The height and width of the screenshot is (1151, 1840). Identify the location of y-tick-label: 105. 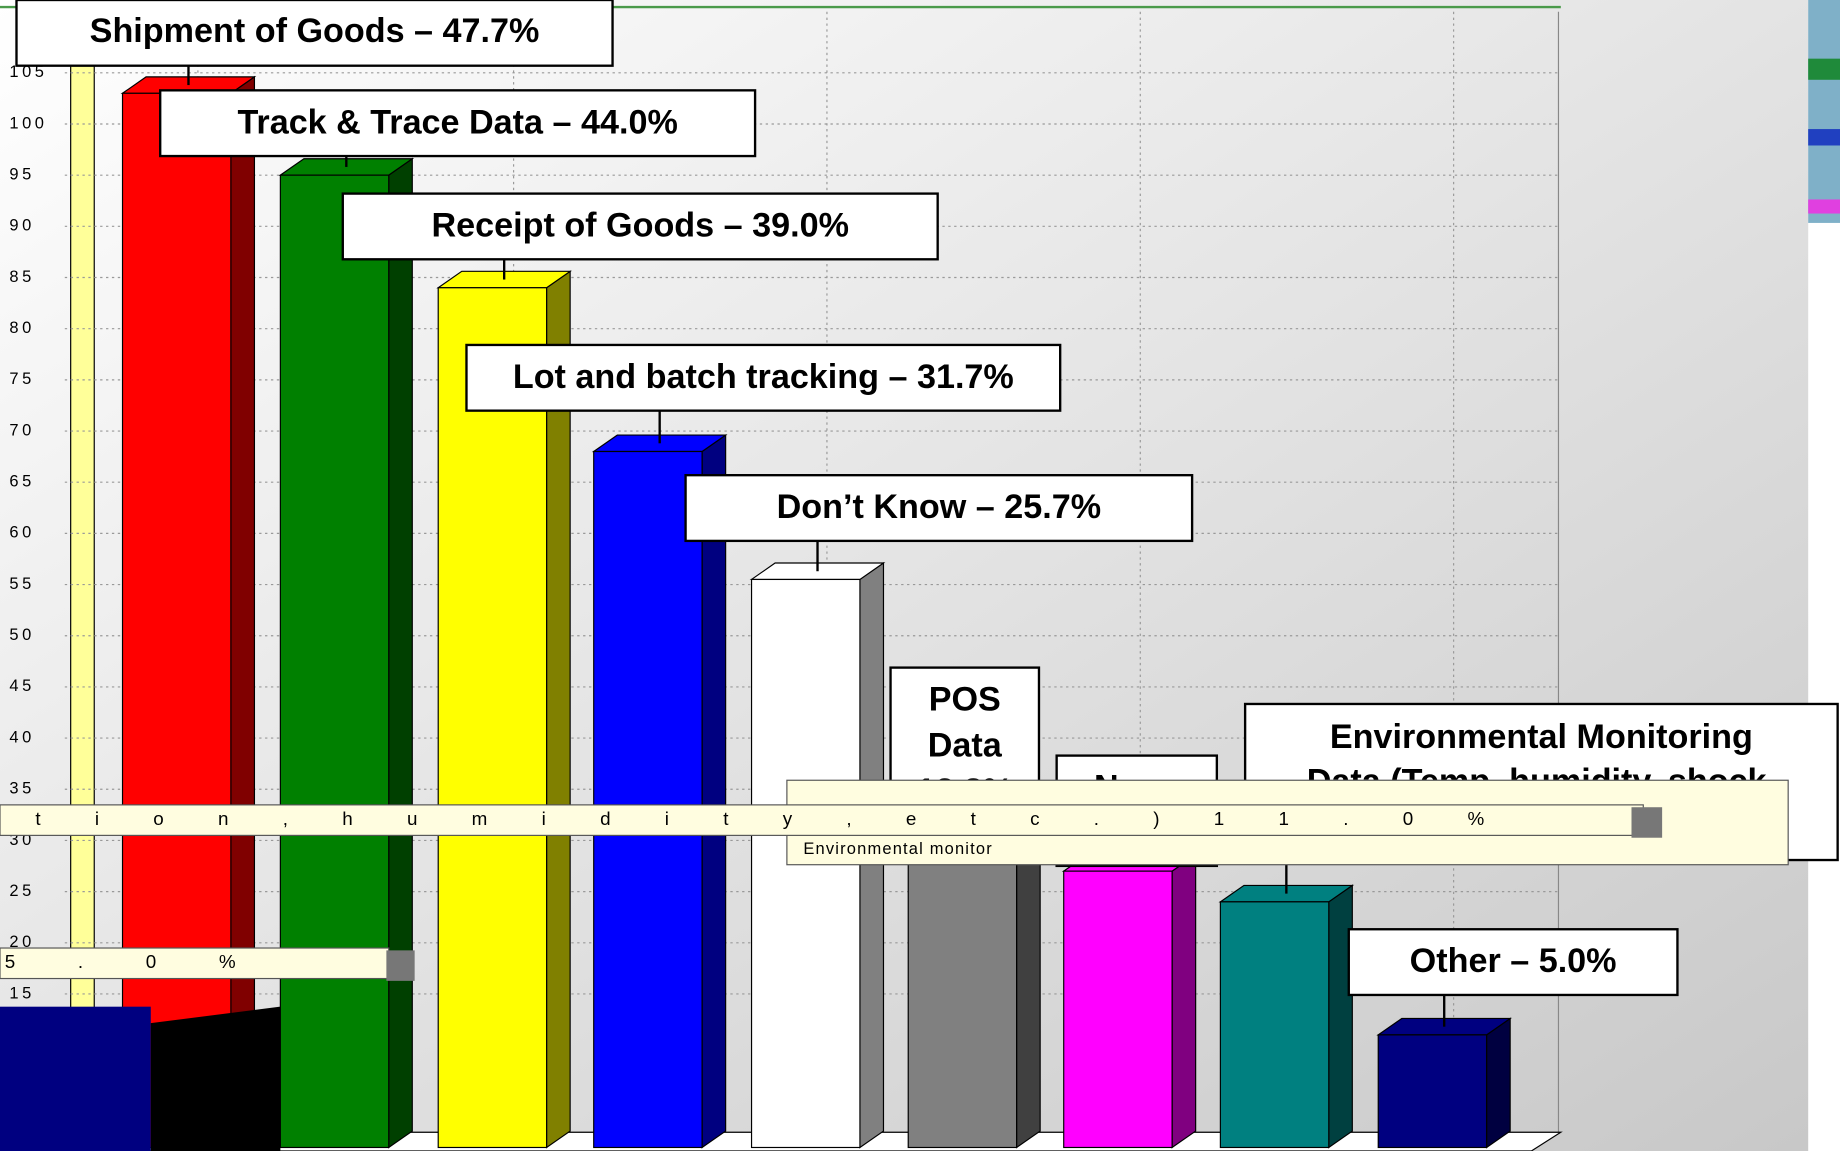
(28, 72).